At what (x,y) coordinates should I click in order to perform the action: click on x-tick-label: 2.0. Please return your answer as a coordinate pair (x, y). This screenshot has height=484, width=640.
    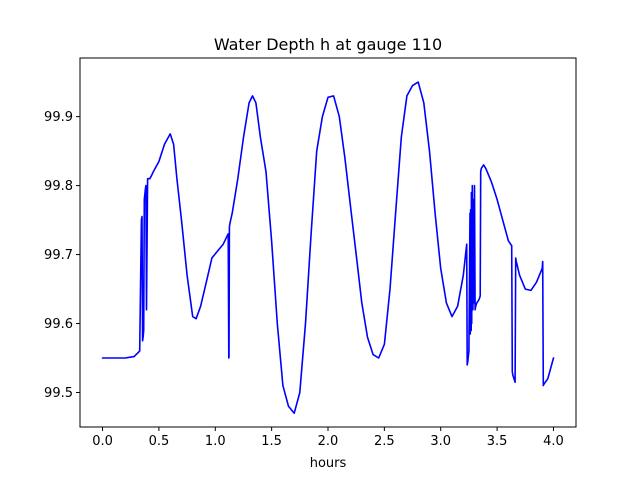
    Looking at the image, I should click on (328, 441).